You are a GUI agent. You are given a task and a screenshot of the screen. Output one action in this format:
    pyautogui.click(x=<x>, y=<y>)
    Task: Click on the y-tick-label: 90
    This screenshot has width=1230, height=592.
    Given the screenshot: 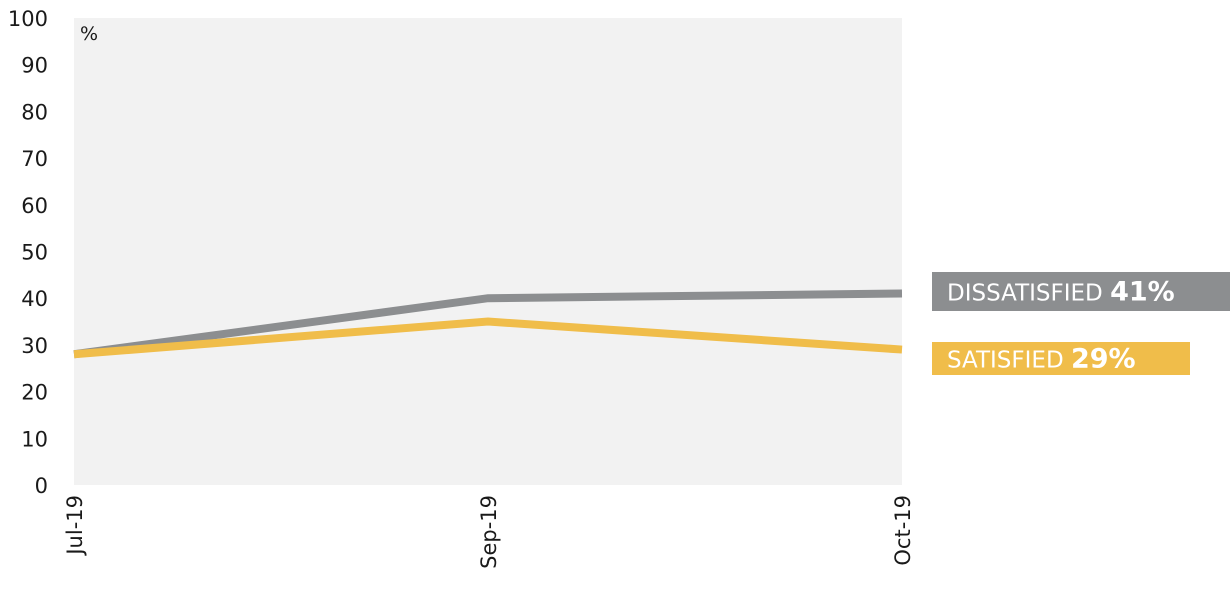 What is the action you would take?
    pyautogui.click(x=34, y=66)
    